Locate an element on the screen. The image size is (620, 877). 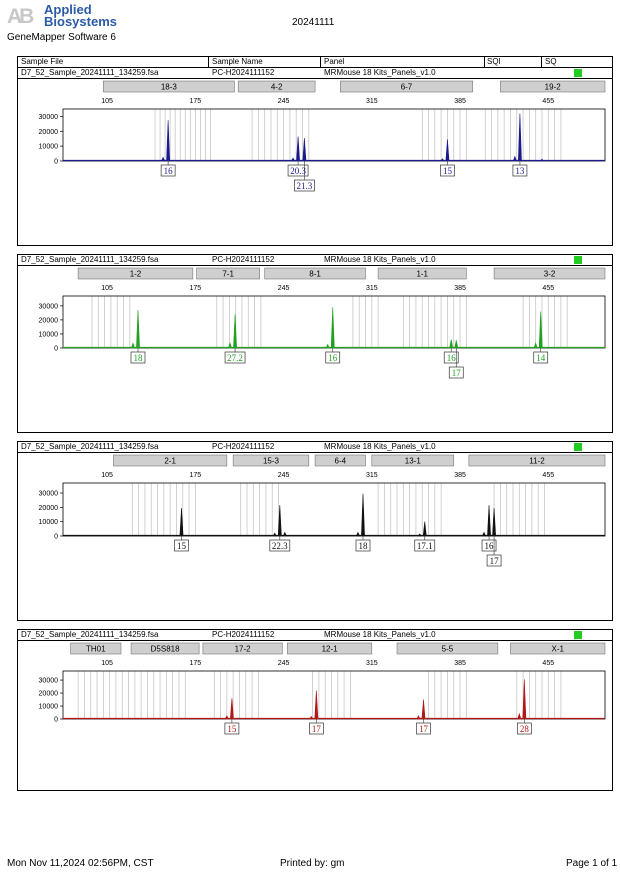
col-panel: Panel is located at coordinates (334, 61).